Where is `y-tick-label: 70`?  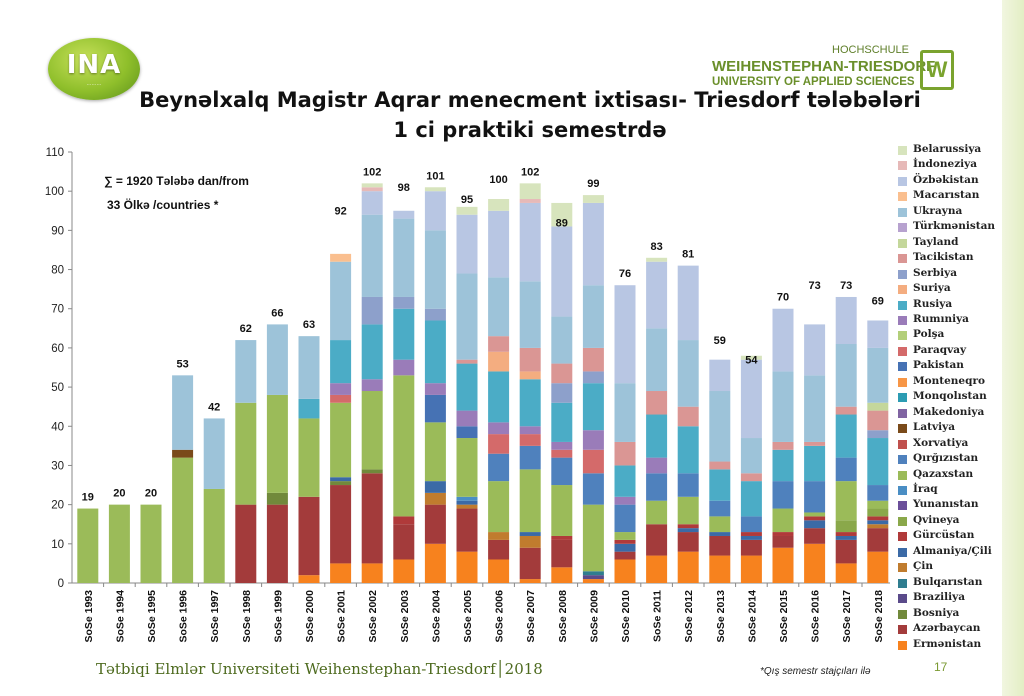 y-tick-label: 70 is located at coordinates (57, 310).